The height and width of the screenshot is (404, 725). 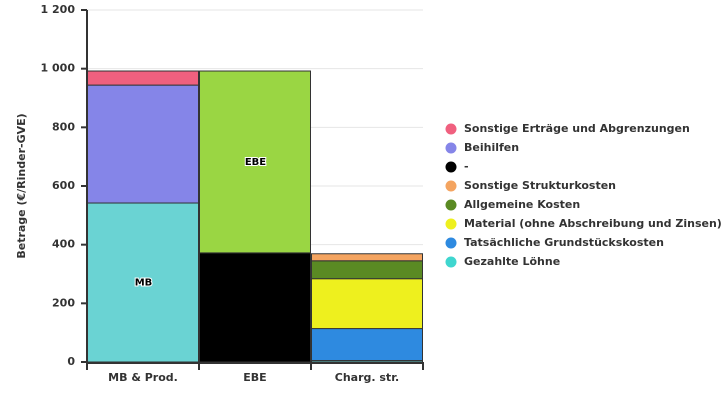 What do you see at coordinates (71, 361) in the screenshot?
I see `y-tick-label: 0` at bounding box center [71, 361].